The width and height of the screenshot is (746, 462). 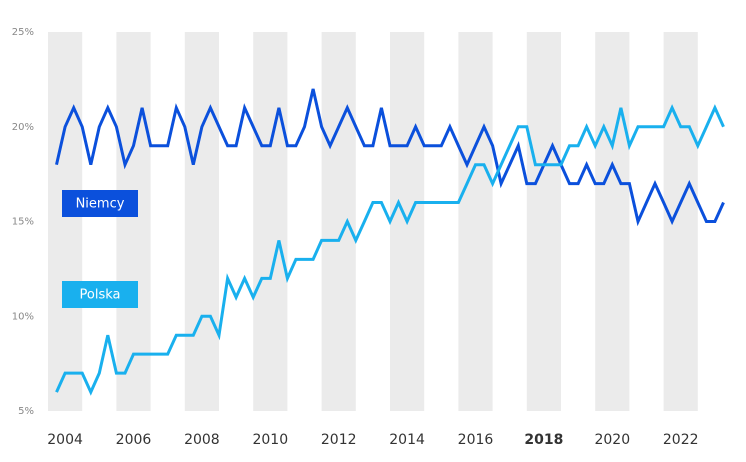 What do you see at coordinates (23, 222) in the screenshot?
I see `y-tick-label: 15%` at bounding box center [23, 222].